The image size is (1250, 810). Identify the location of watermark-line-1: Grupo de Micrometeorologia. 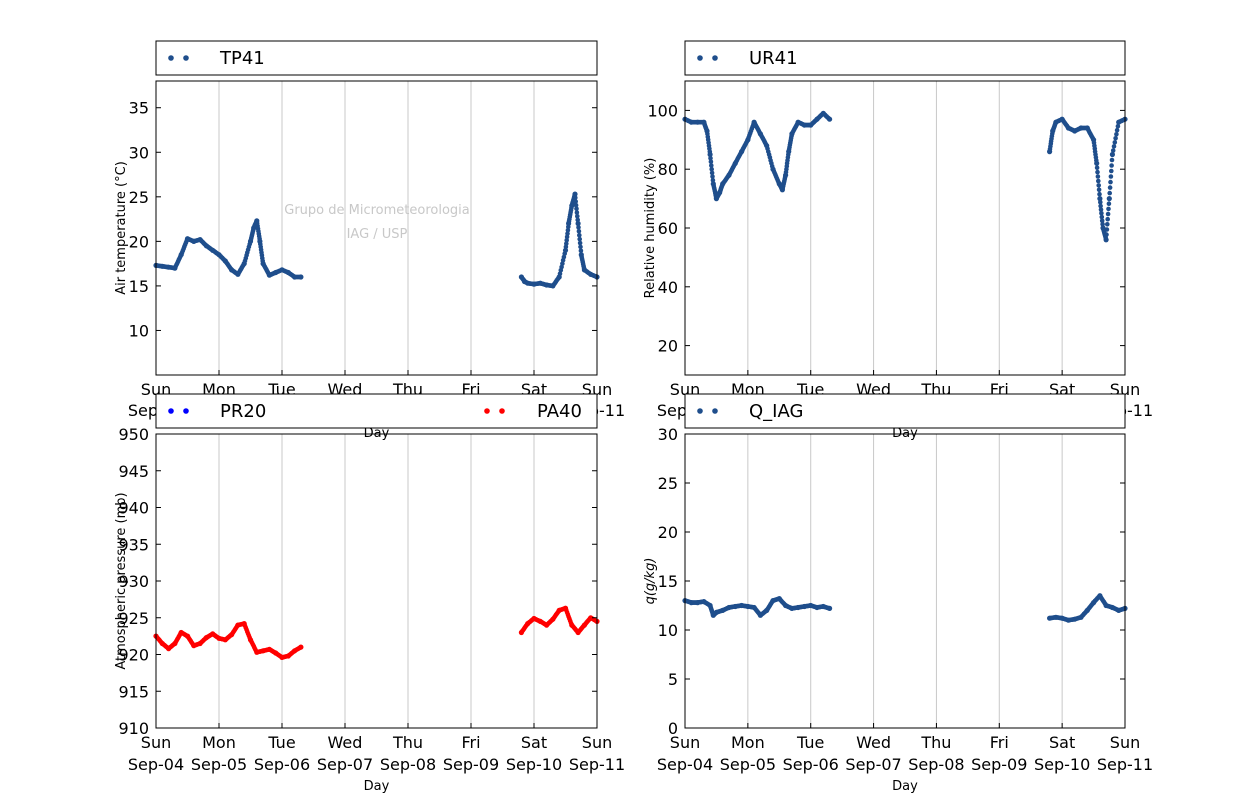
(377, 210).